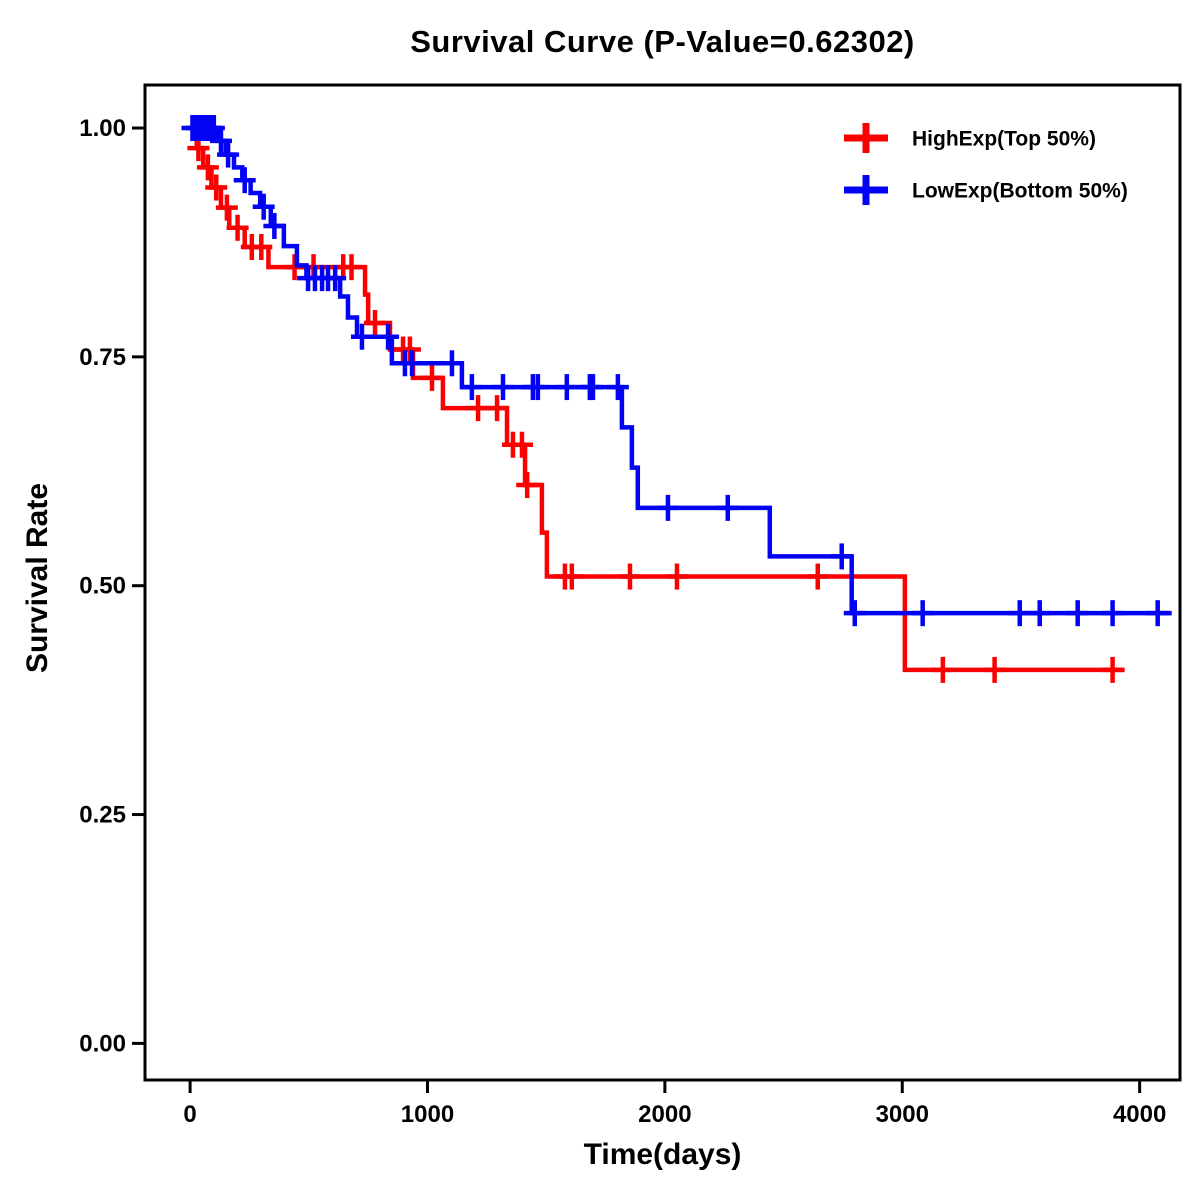  I want to click on y-tick-label: 0.25, so click(102, 815).